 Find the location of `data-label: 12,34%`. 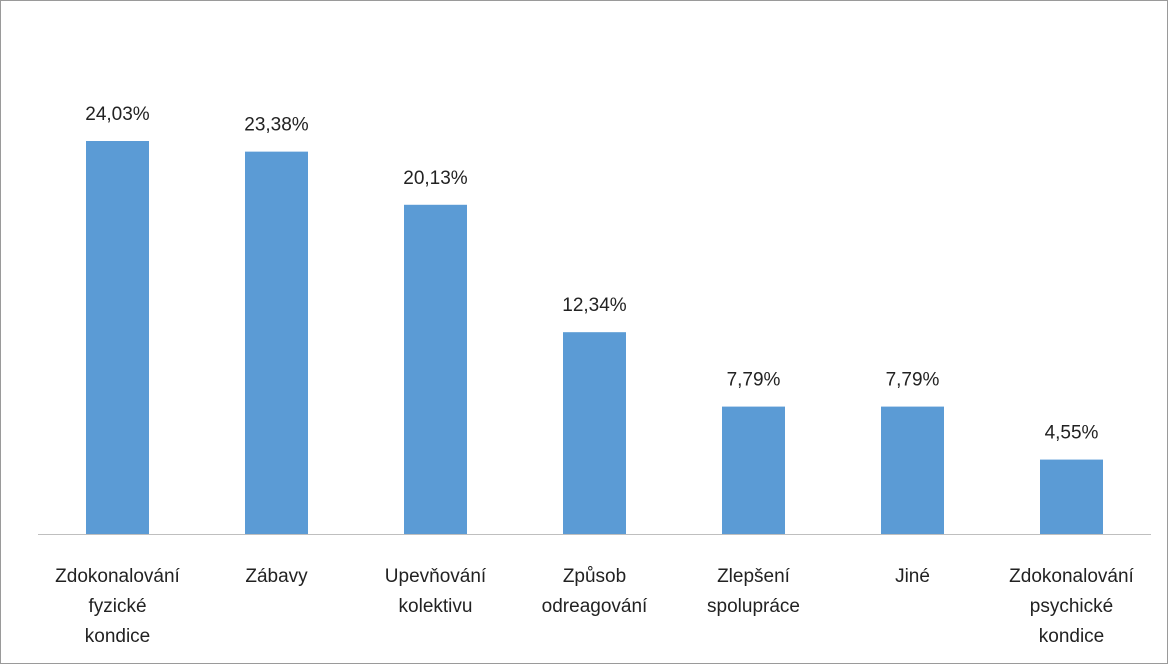

data-label: 12,34% is located at coordinates (594, 305).